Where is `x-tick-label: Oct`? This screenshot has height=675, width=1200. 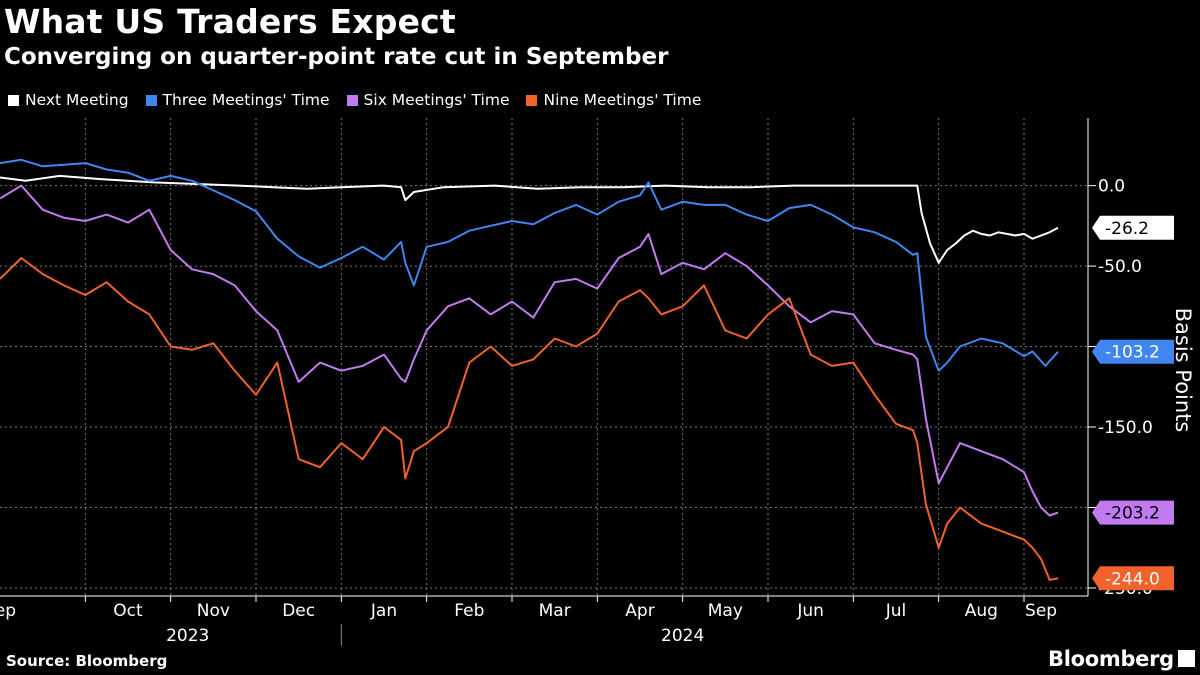 x-tick-label: Oct is located at coordinates (128, 611).